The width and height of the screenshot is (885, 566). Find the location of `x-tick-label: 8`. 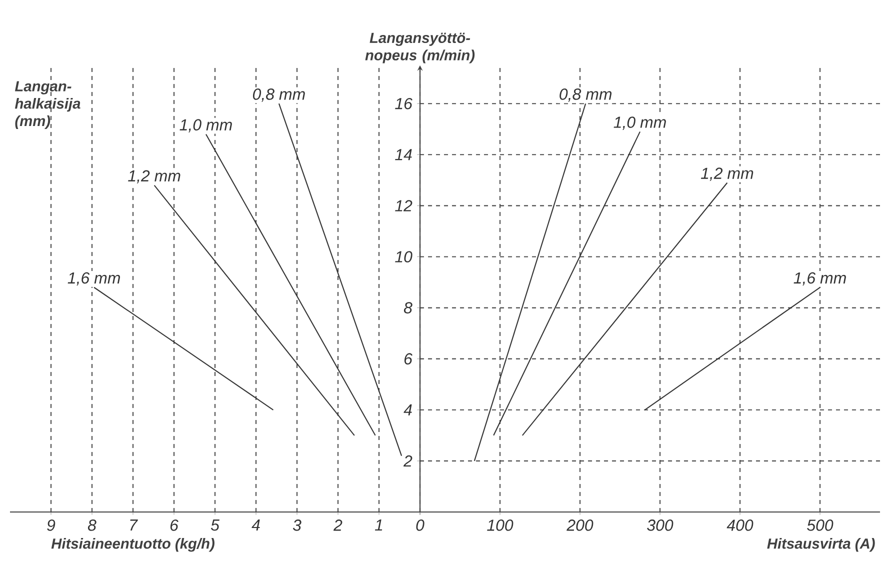

x-tick-label: 8 is located at coordinates (92, 525).